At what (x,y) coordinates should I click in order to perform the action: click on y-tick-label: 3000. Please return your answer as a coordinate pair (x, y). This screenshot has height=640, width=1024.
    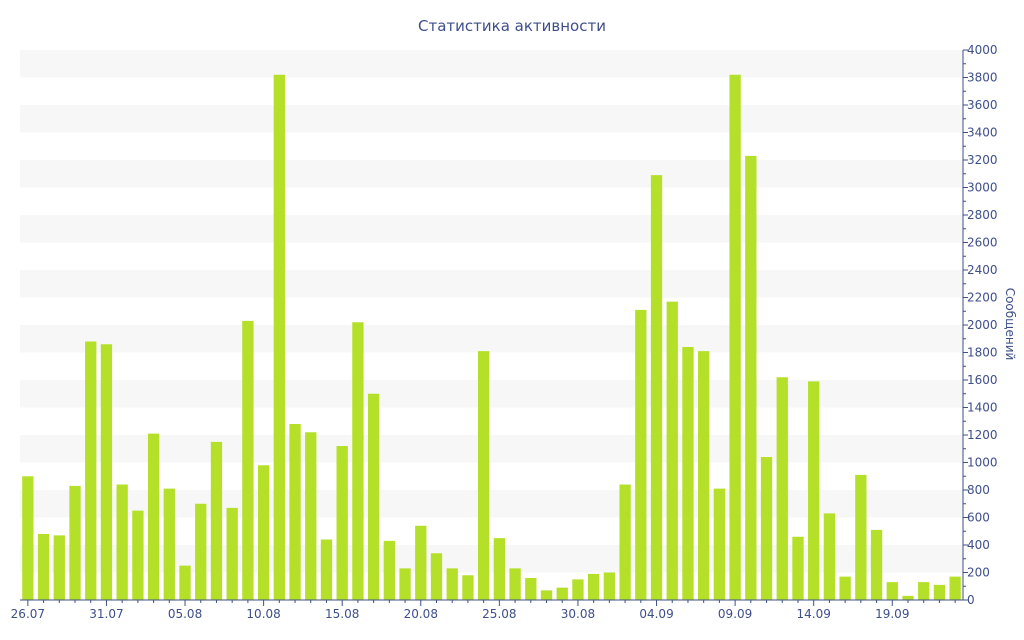
    Looking at the image, I should click on (982, 188).